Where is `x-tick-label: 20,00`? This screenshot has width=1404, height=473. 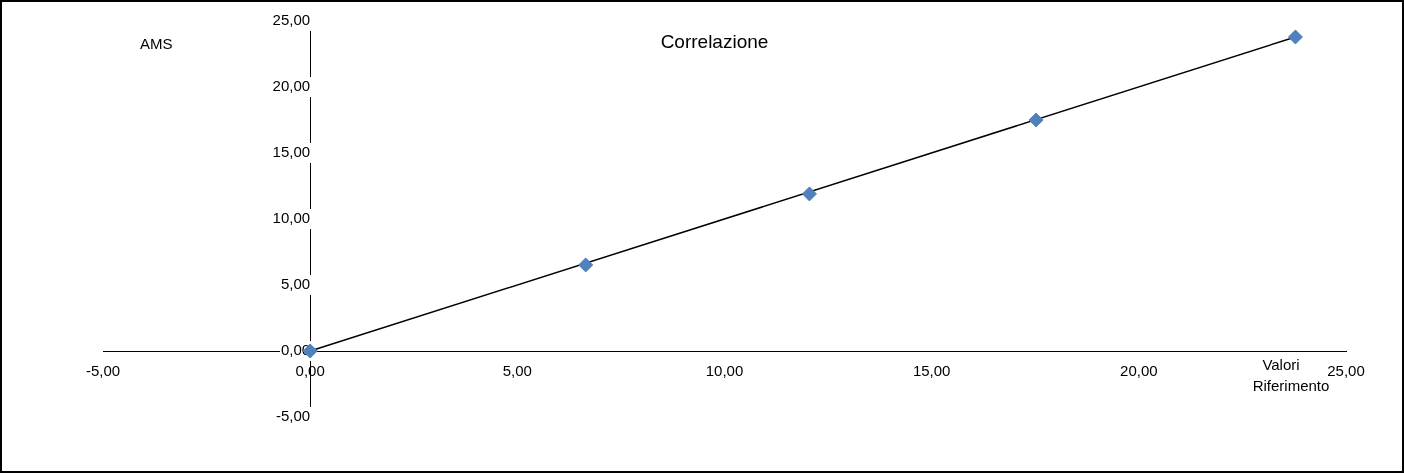 x-tick-label: 20,00 is located at coordinates (1139, 371).